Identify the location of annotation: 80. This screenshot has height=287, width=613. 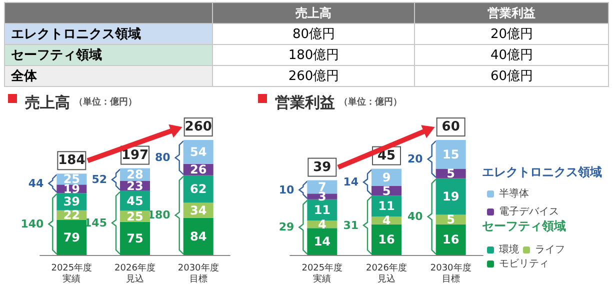
(163, 157).